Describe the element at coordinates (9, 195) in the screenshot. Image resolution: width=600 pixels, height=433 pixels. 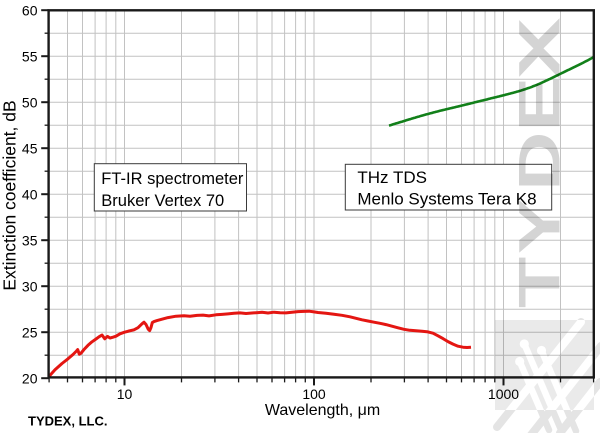
I see `svg-text: Extinction coefficient, dB` at that location.